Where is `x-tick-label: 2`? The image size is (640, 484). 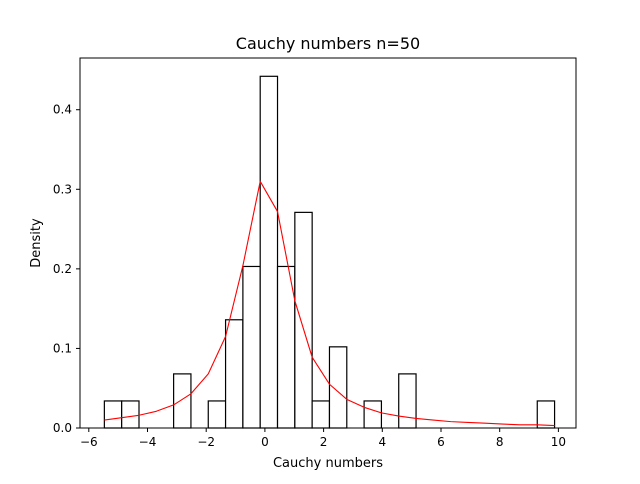
x-tick-label: 2 is located at coordinates (324, 442).